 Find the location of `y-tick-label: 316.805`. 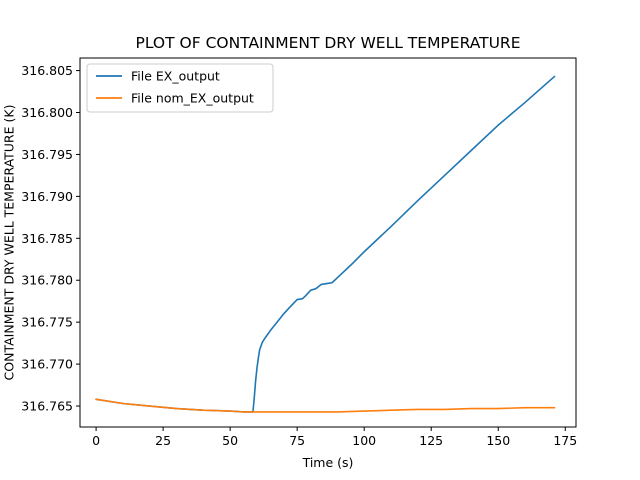

y-tick-label: 316.805 is located at coordinates (47, 70).